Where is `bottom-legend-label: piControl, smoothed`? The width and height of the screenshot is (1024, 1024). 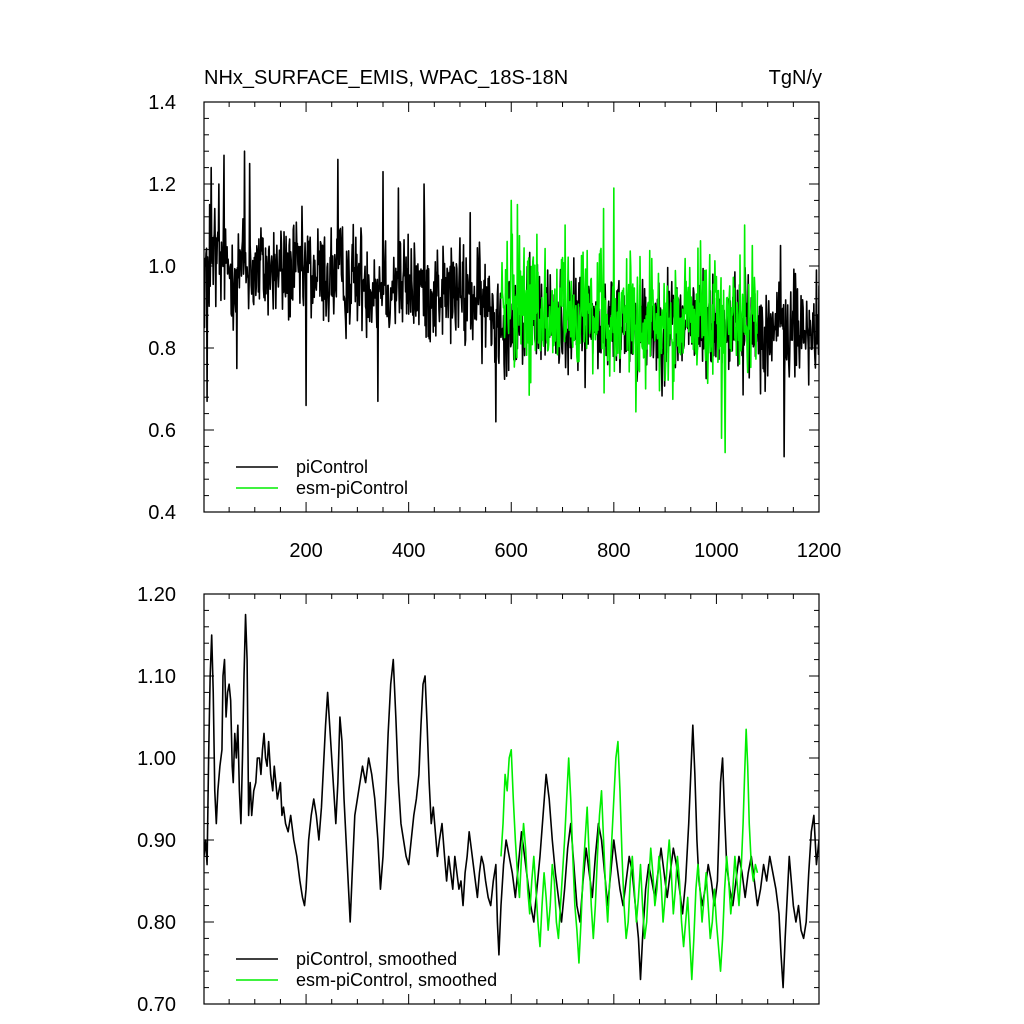 bottom-legend-label: piControl, smoothed is located at coordinates (376, 959).